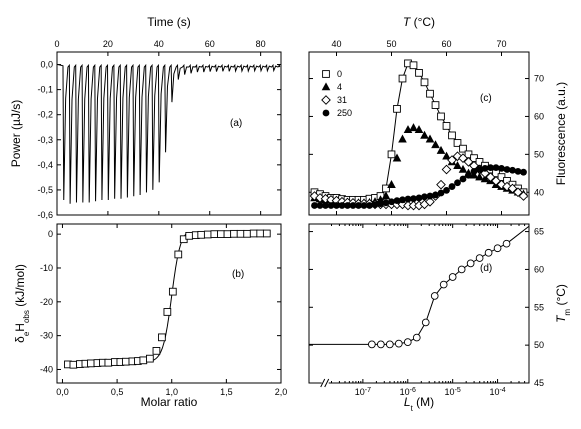  What do you see at coordinates (45, 140) in the screenshot?
I see `y-tick-label-a: -0,3` at bounding box center [45, 140].